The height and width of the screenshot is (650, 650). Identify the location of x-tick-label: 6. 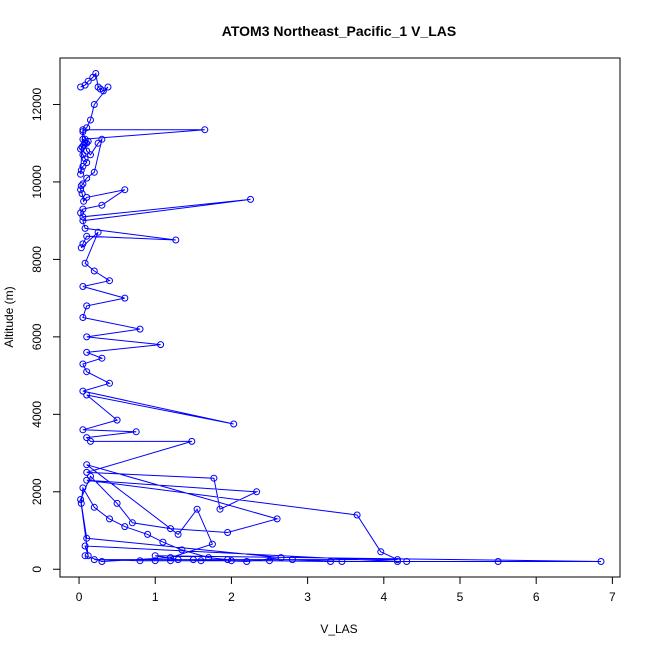
(536, 597).